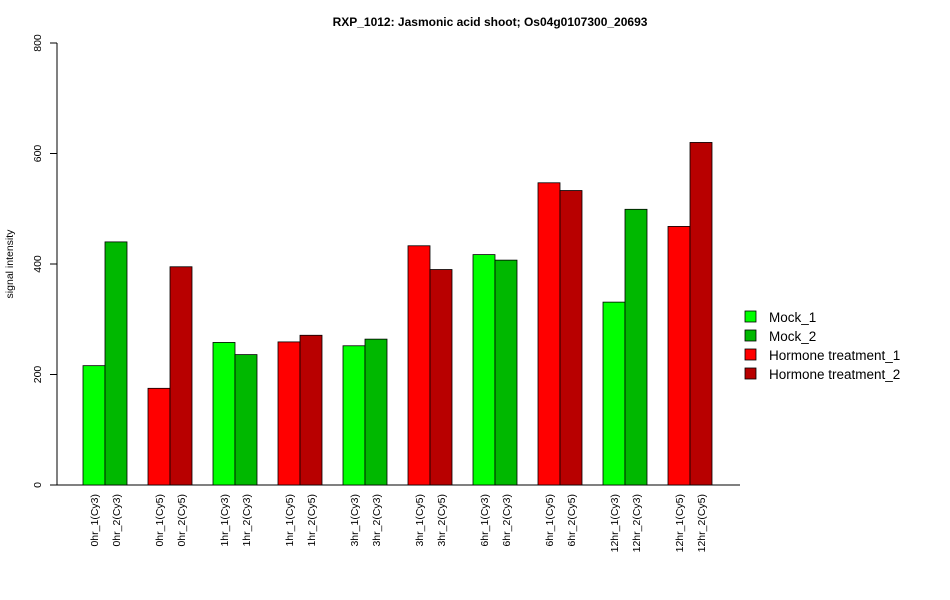 This screenshot has width=950, height=600. Describe the element at coordinates (420, 520) in the screenshot. I see `x-tick-label: 3hr_1(Cy5)` at that location.